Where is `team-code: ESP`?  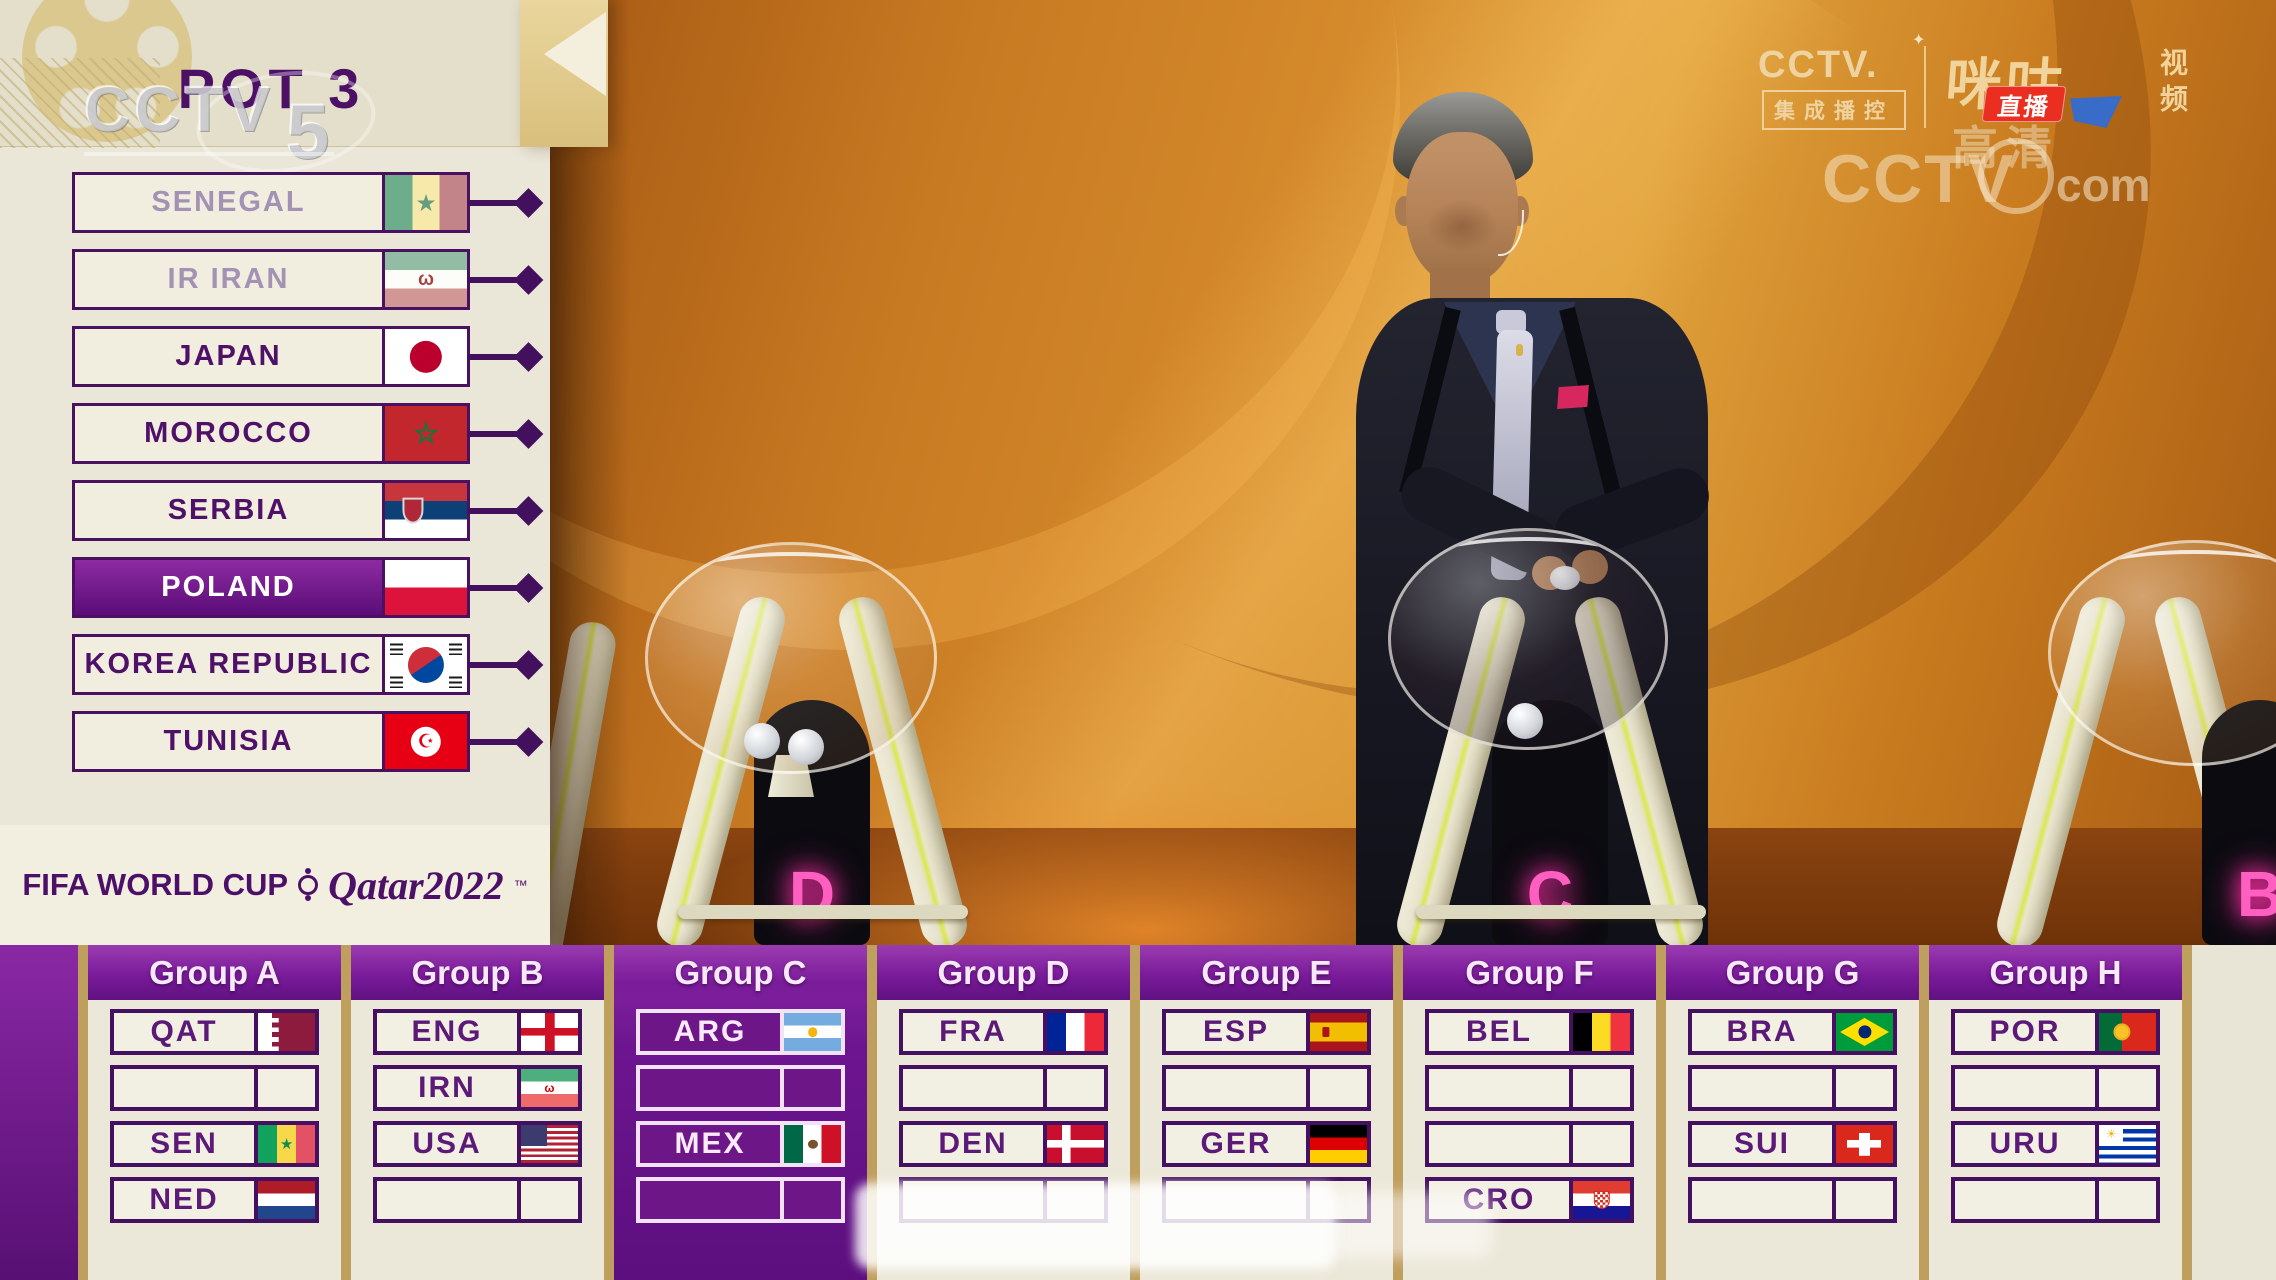
team-code: ESP is located at coordinates (1236, 1031).